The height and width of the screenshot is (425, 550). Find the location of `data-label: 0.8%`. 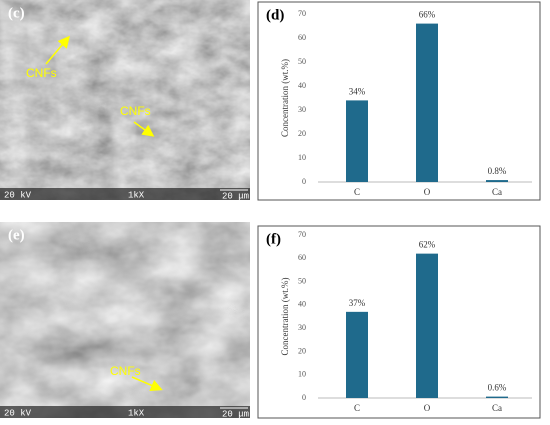

data-label: 0.8% is located at coordinates (497, 171).